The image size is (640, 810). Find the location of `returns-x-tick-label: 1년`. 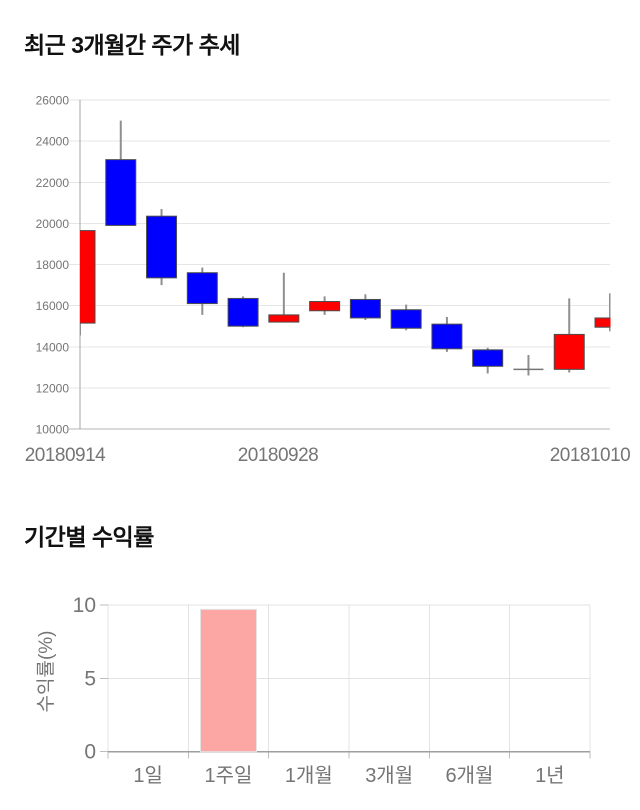

returns-x-tick-label: 1년 is located at coordinates (550, 775).